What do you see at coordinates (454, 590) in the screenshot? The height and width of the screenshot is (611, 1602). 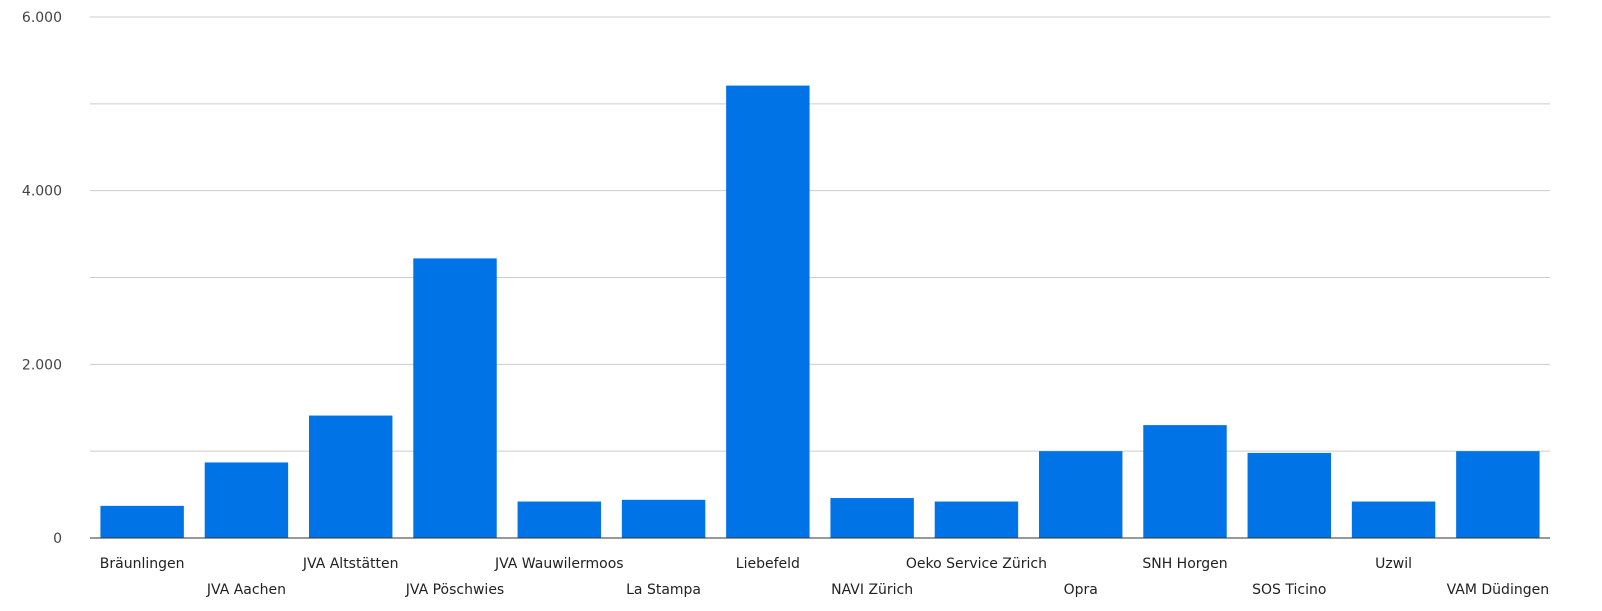 I see `x-category-label: JVA Pöschwies` at bounding box center [454, 590].